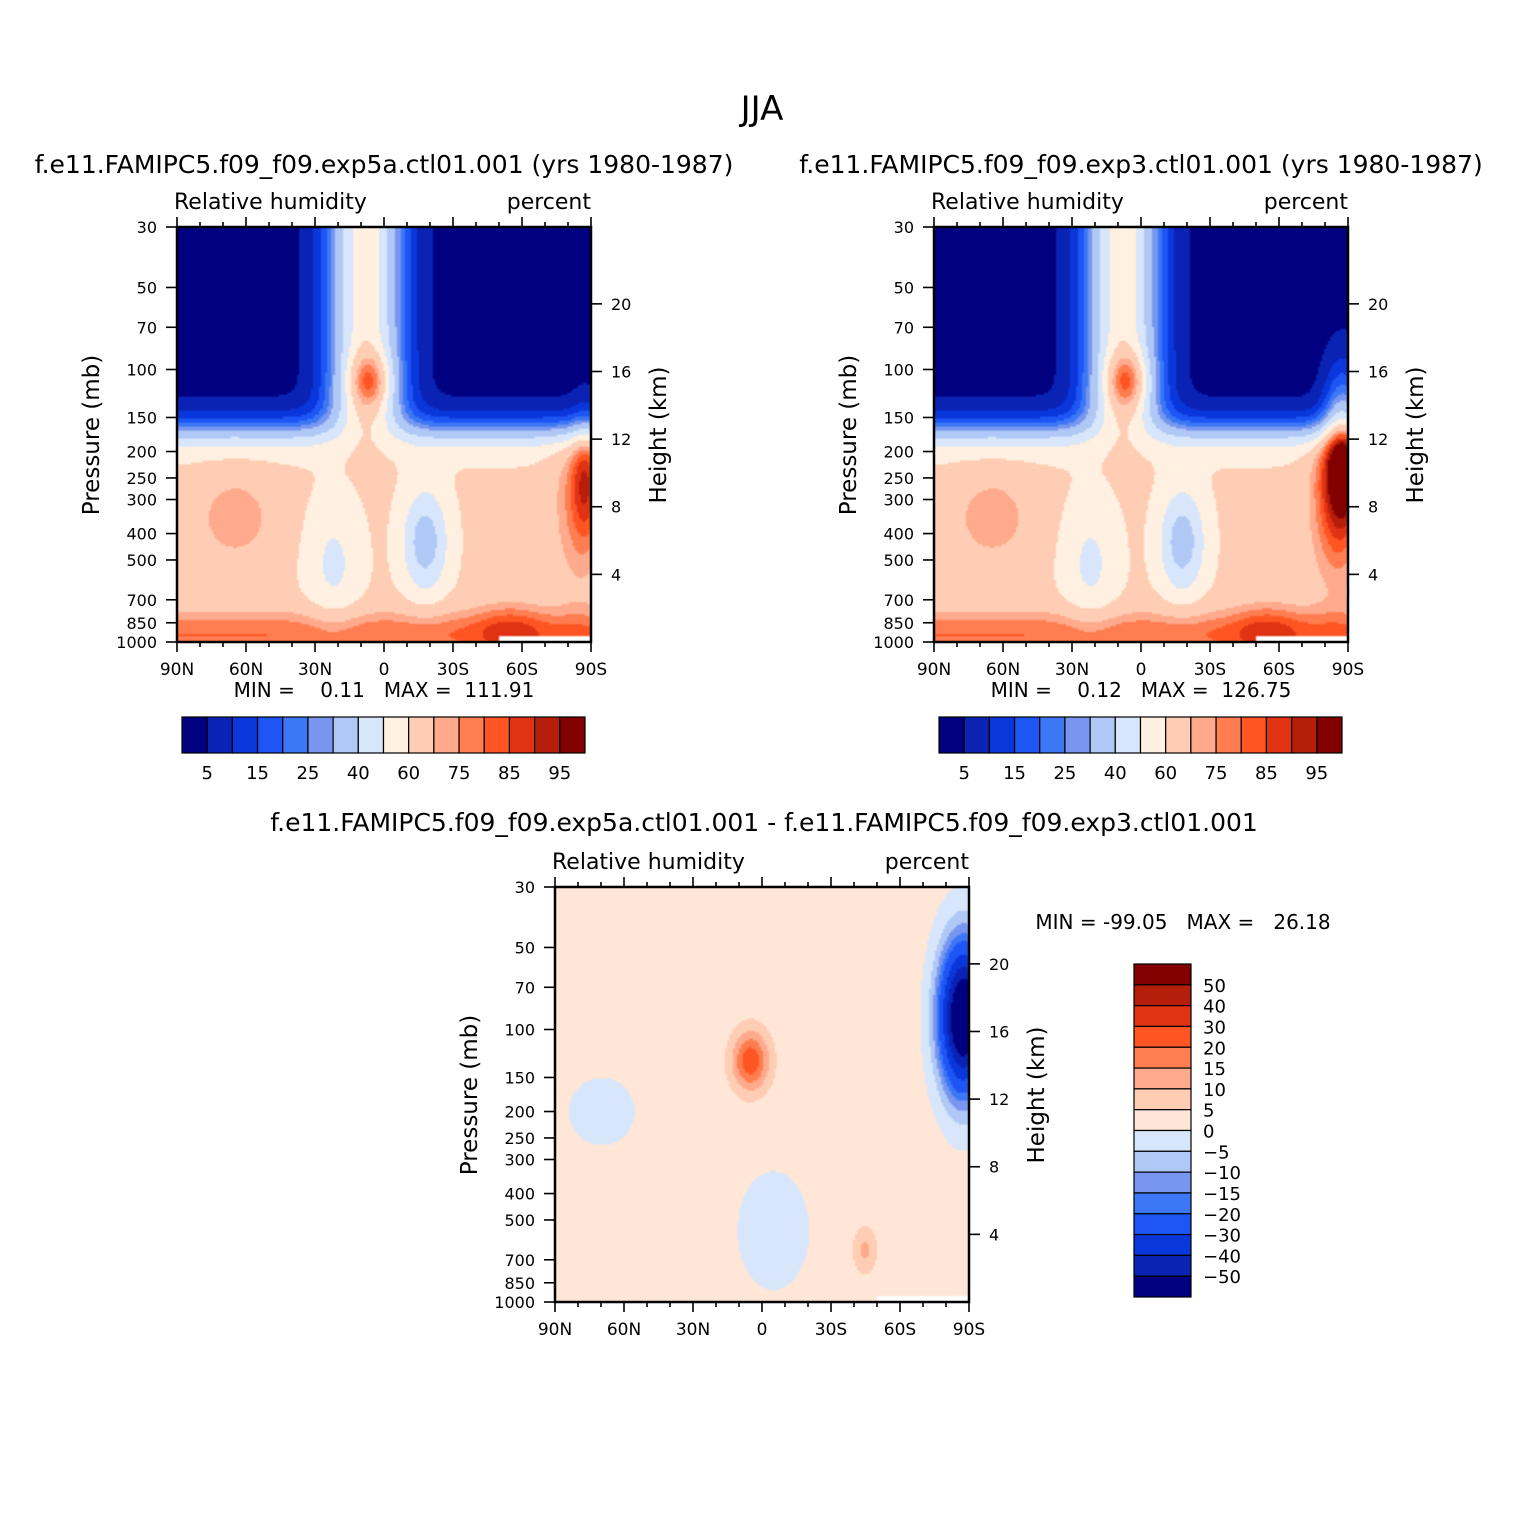 This screenshot has width=1524, height=1524. Describe the element at coordinates (898, 452) in the screenshot. I see `y-tick-label: 200` at that location.